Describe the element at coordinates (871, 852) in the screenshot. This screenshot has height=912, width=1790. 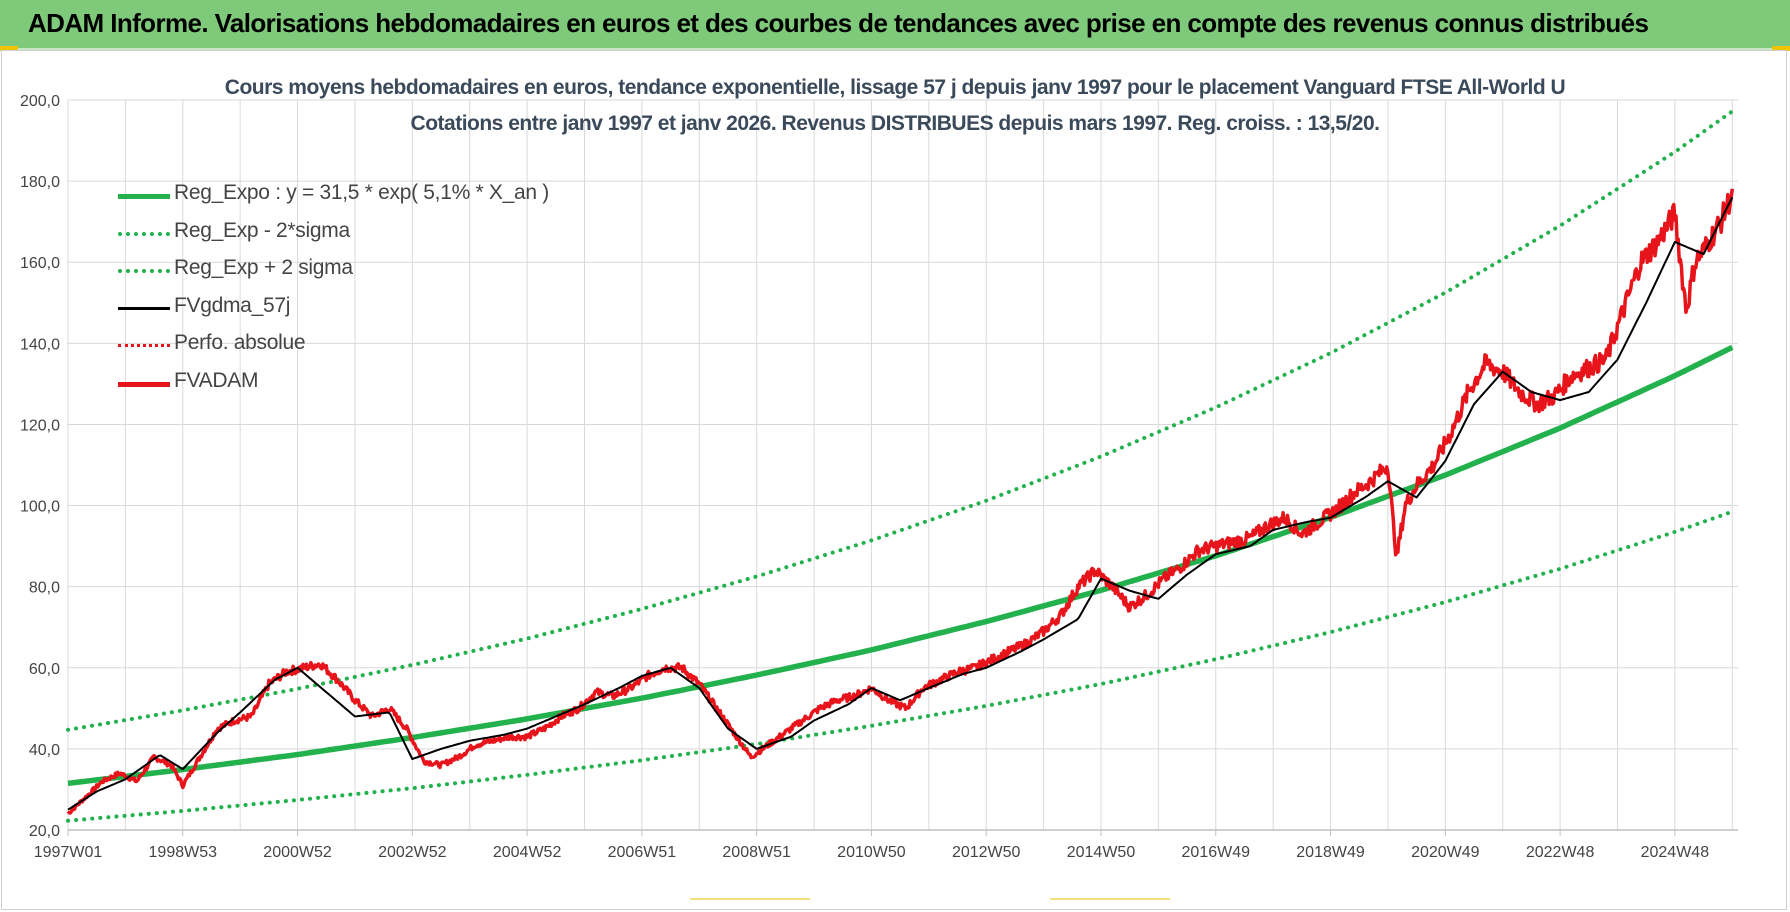
I see `x-tick-label: 2010W50` at that location.